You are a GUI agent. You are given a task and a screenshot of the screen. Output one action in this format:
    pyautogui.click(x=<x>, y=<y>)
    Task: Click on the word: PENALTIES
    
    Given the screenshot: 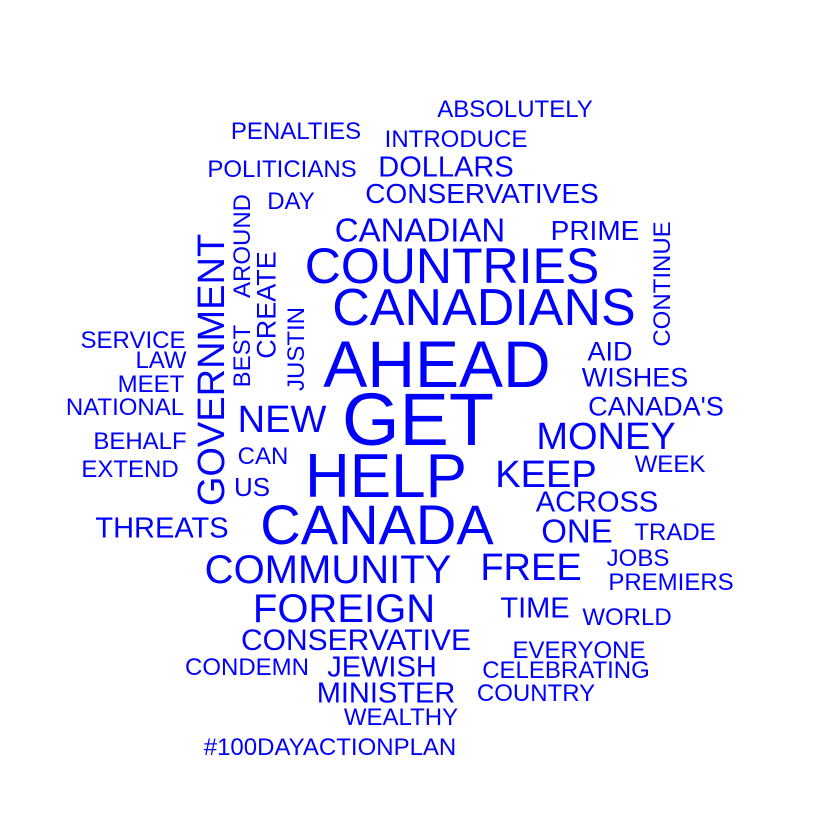 What is the action you would take?
    pyautogui.click(x=296, y=131)
    